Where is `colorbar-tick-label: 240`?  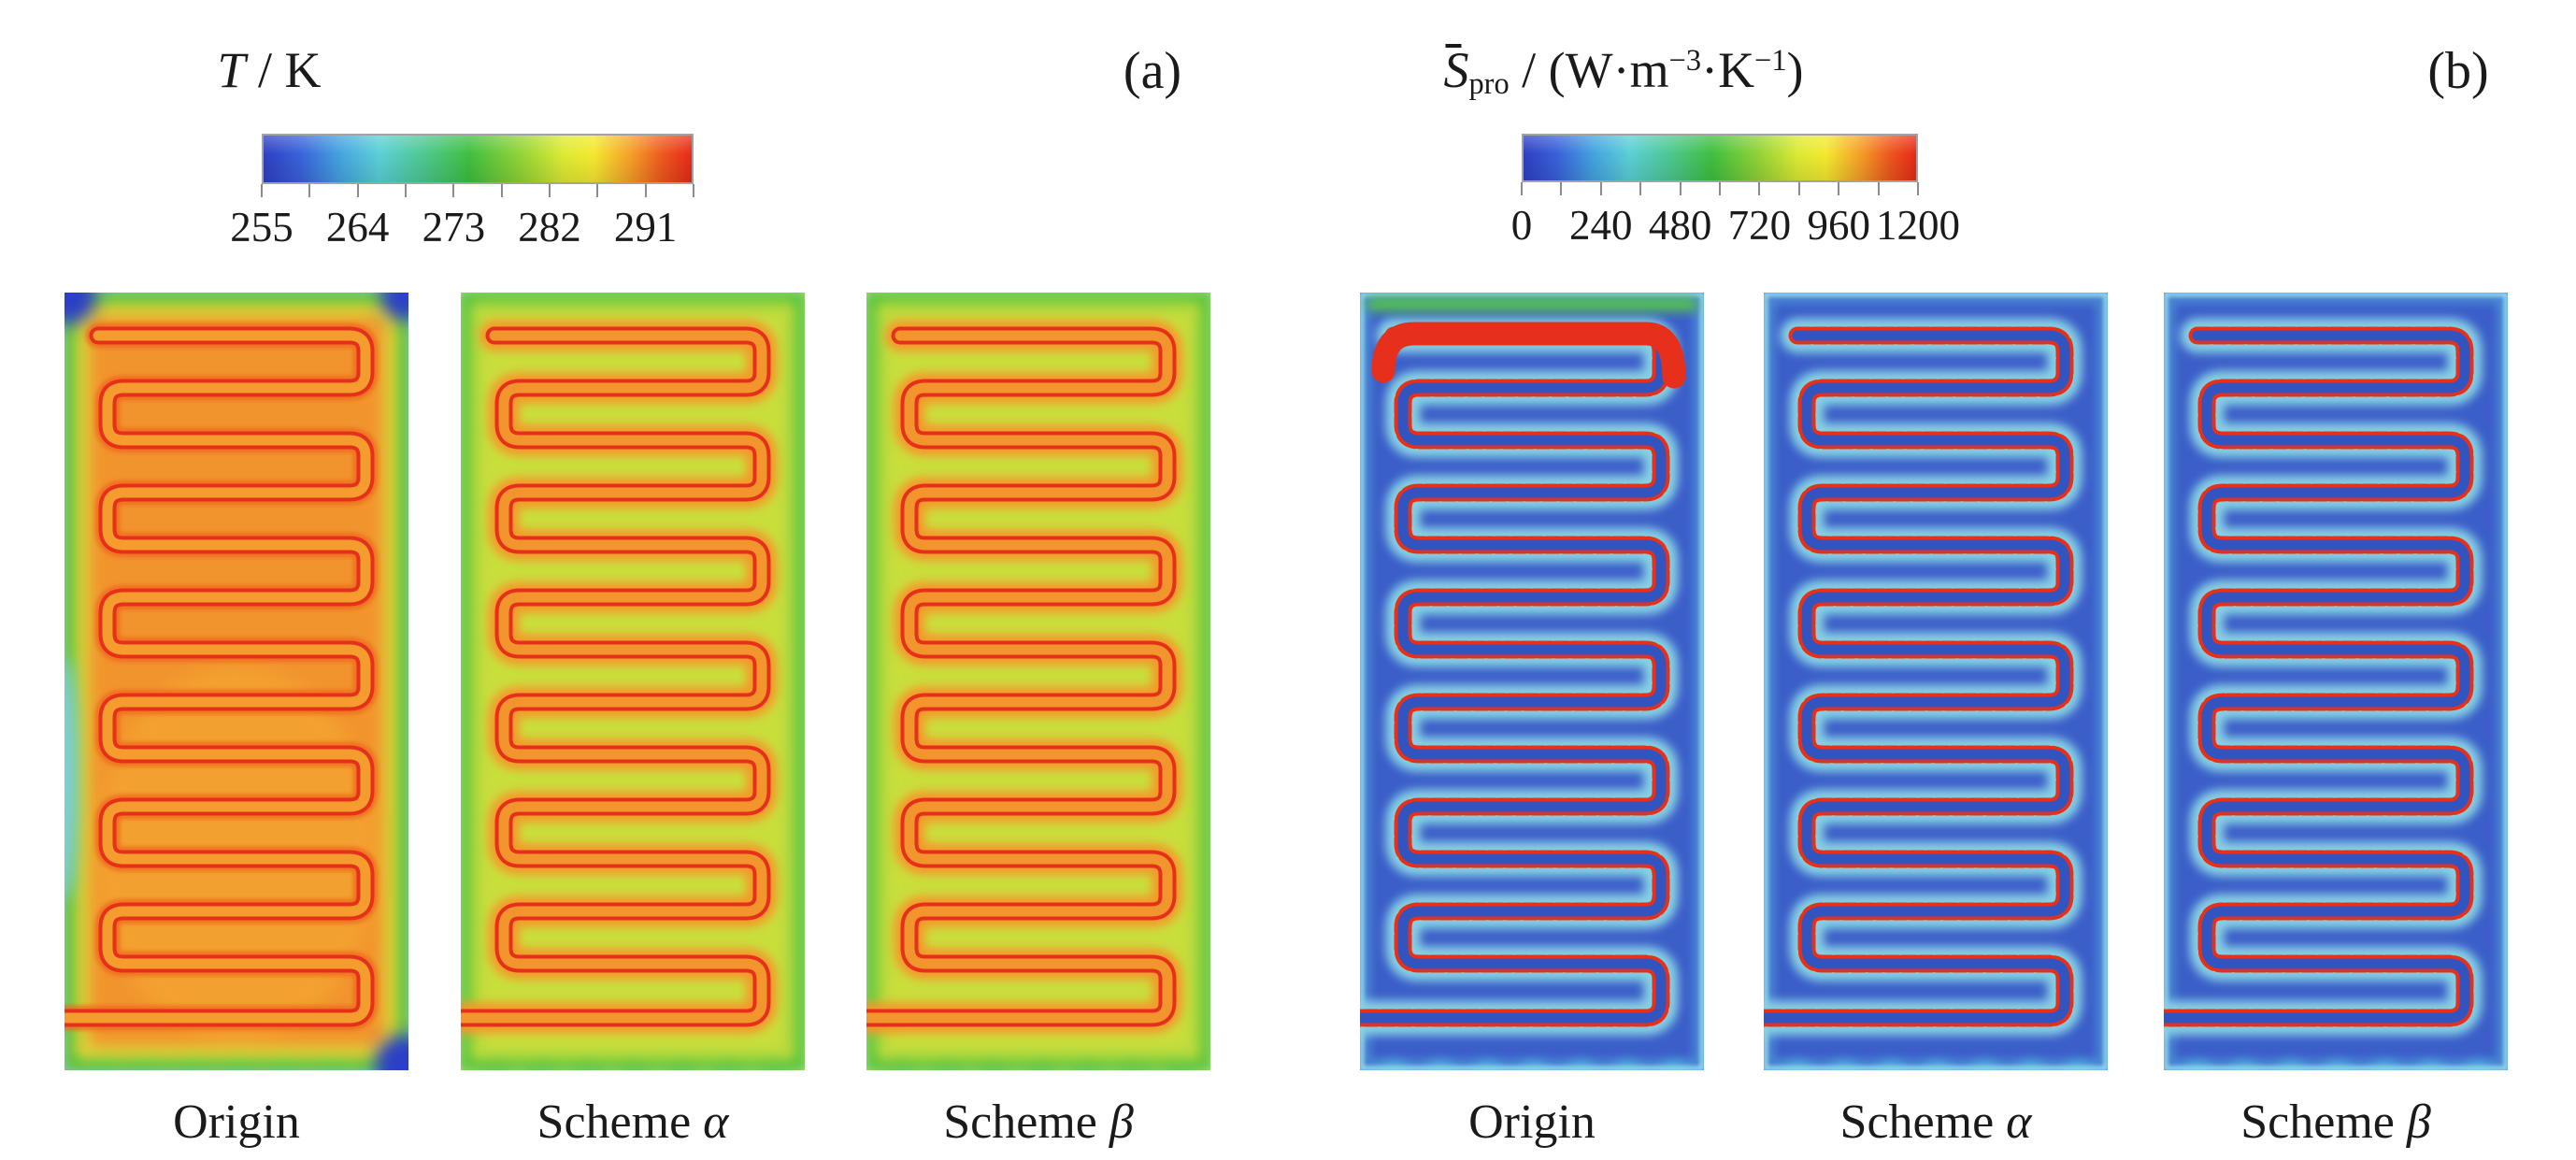
colorbar-tick-label: 240 is located at coordinates (1601, 225).